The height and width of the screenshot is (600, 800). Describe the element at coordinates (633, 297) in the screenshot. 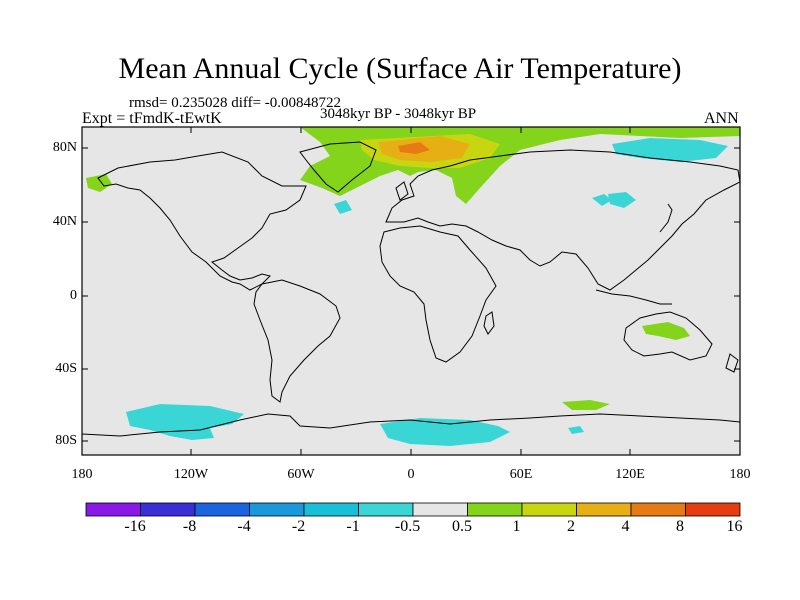

I see `coast-indonesia` at that location.